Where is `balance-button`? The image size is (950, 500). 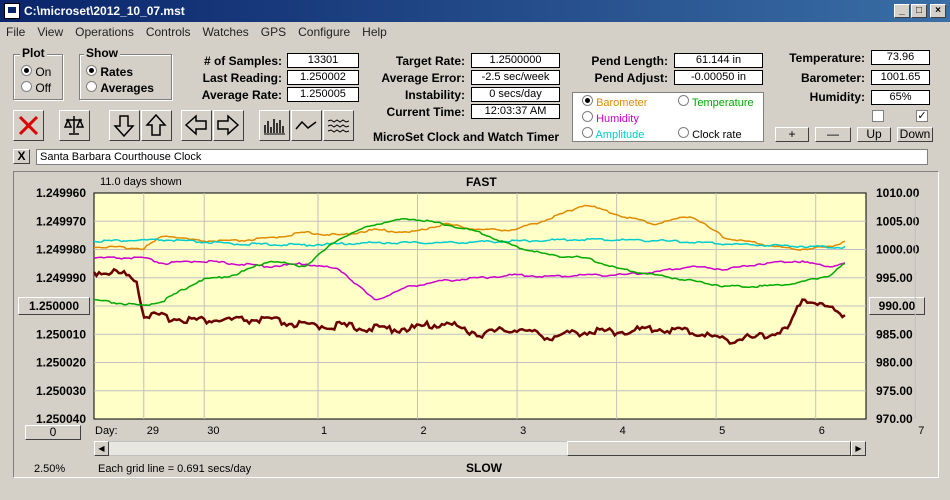 balance-button is located at coordinates (74, 125).